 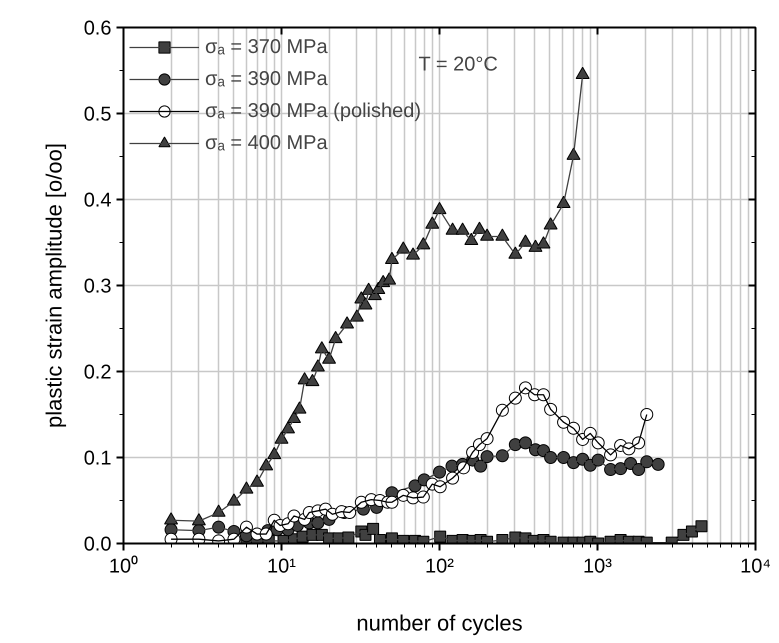 I want to click on y-tick-label: 0.2, so click(x=98, y=373).